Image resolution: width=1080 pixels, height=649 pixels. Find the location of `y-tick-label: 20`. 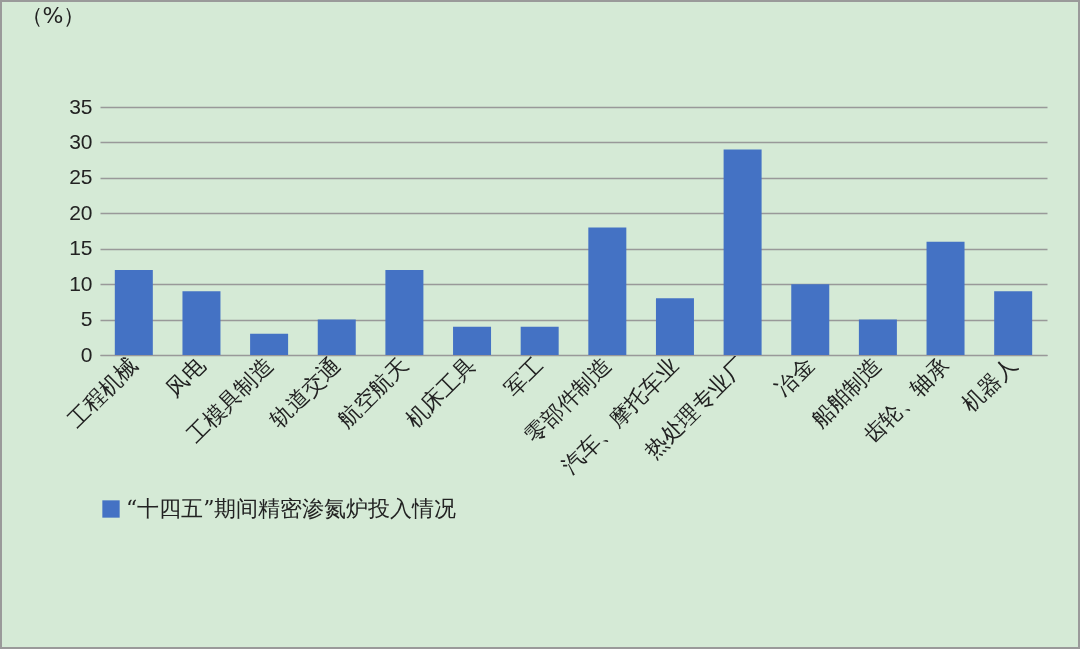

y-tick-label: 20 is located at coordinates (81, 212).